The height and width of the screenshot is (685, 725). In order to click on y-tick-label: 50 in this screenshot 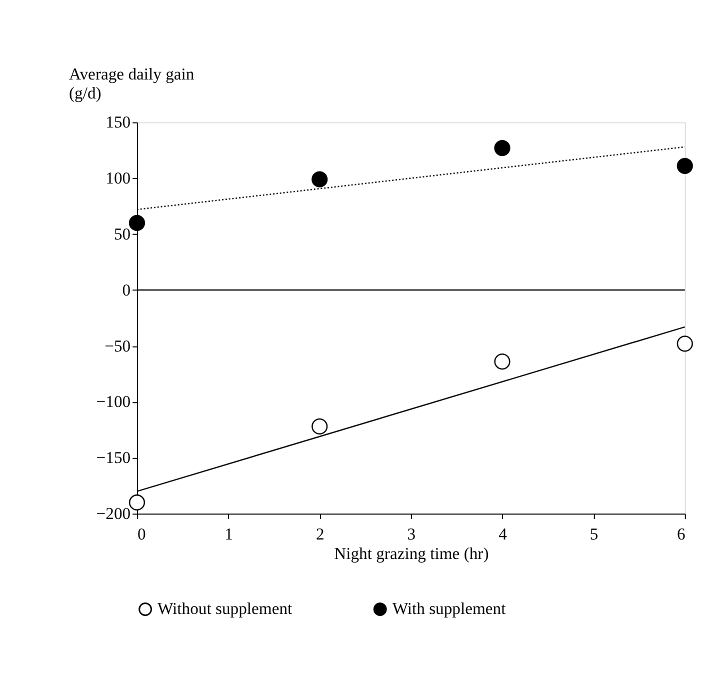, I will do `click(122, 234)`.